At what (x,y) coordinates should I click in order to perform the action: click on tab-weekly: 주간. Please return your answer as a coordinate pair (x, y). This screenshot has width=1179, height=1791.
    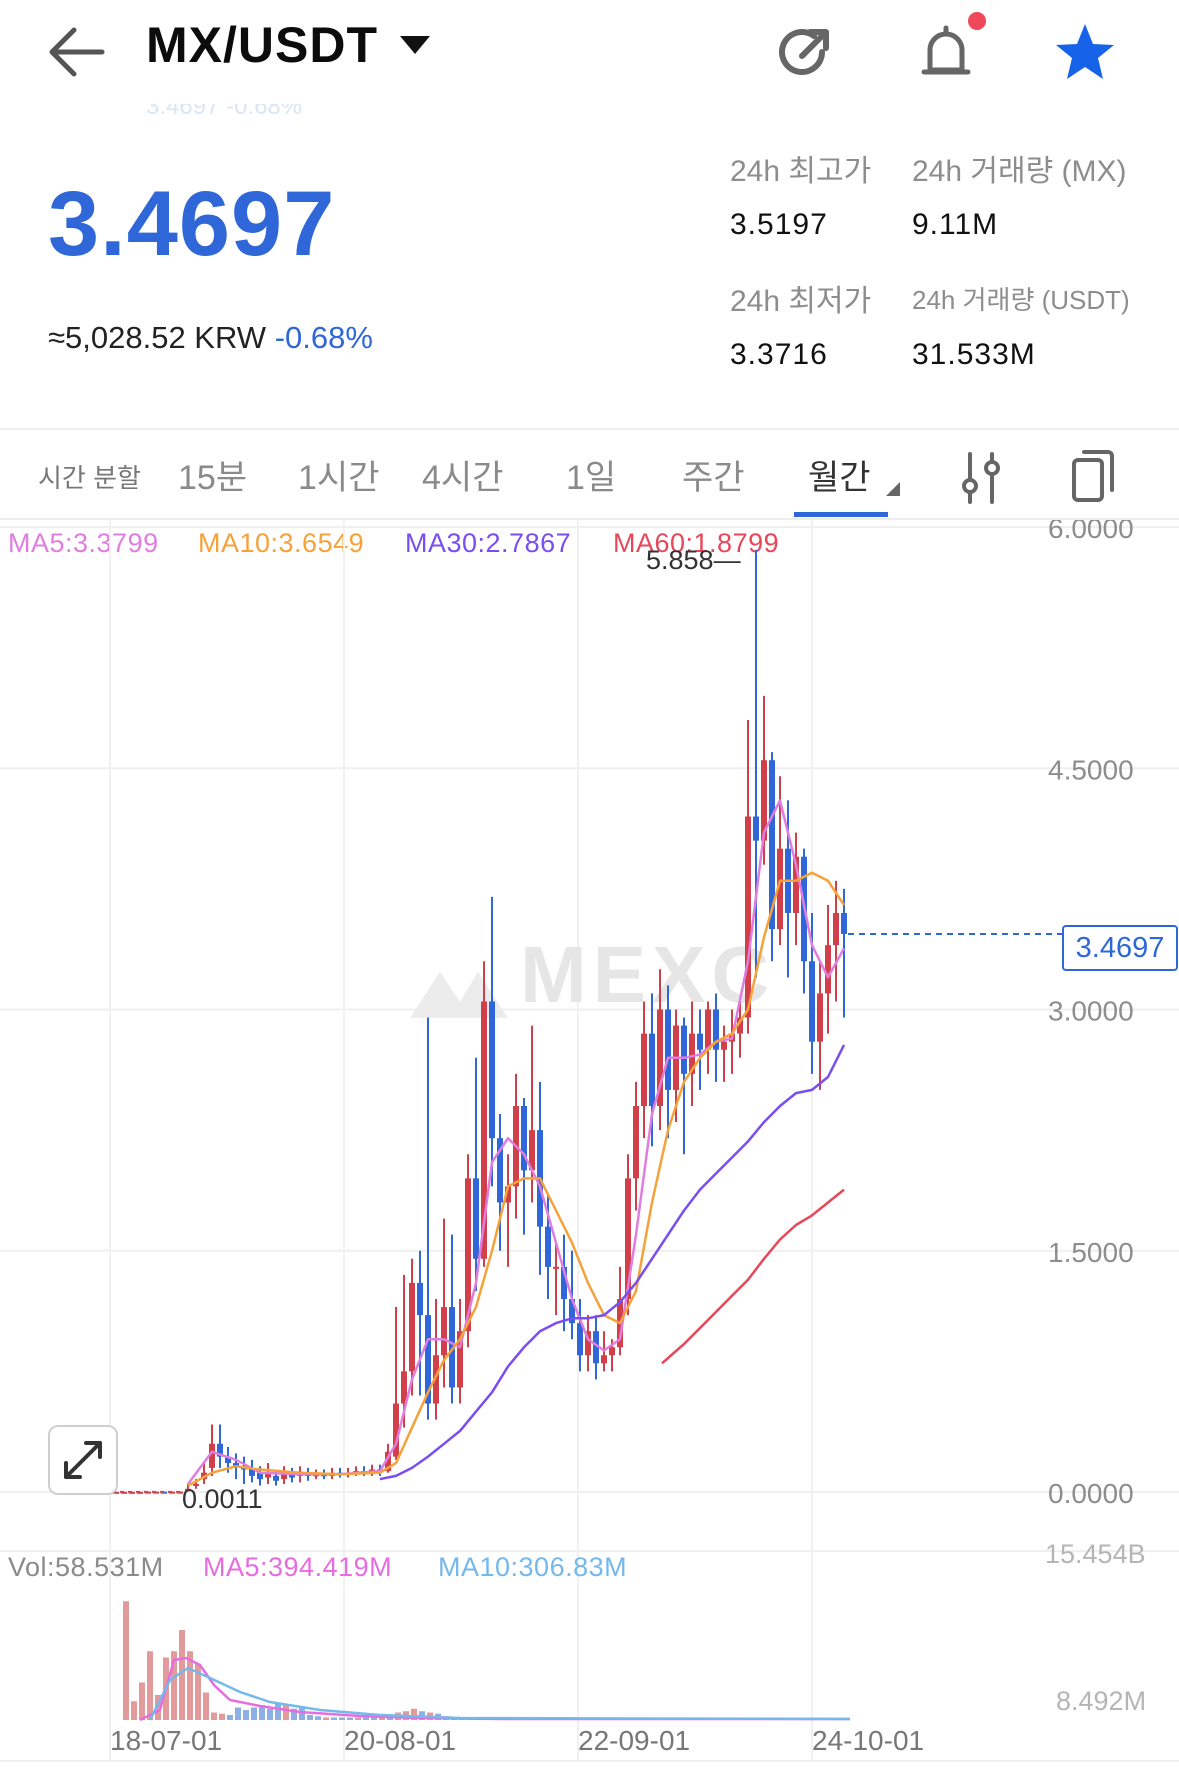
    Looking at the image, I should click on (713, 478).